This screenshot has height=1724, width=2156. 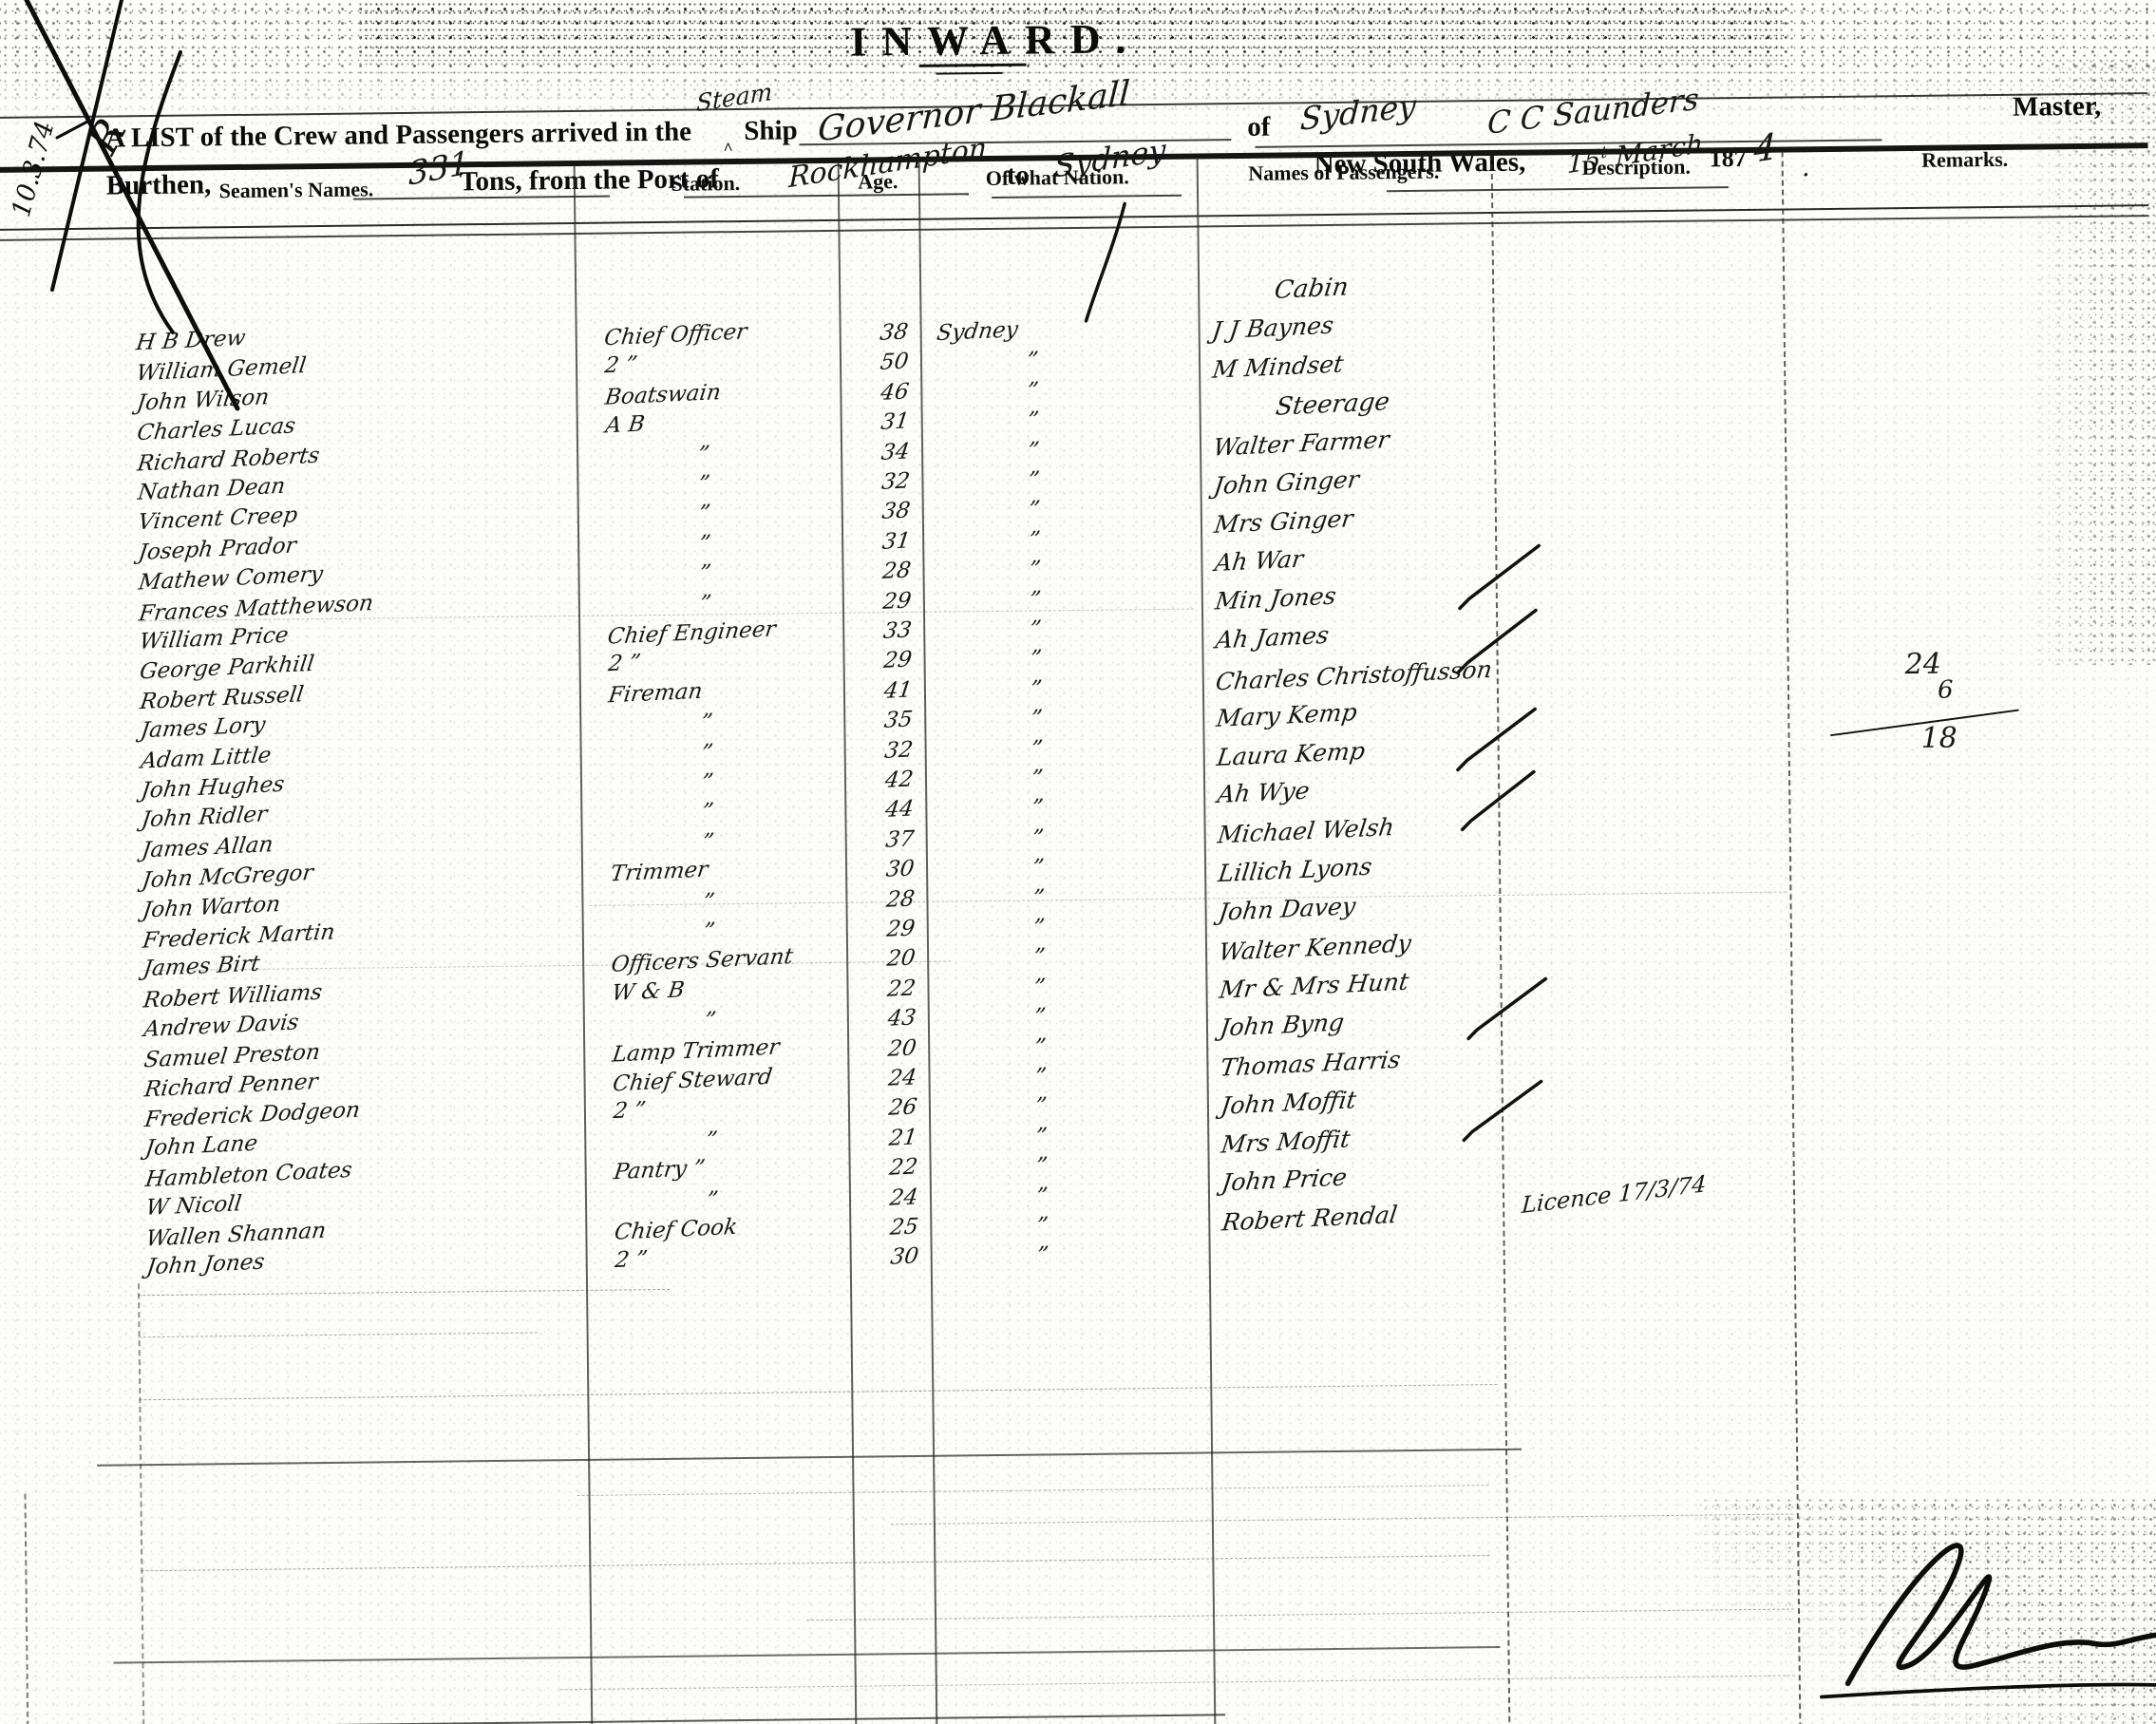 I want to click on corner-pen-marks: 10.3.74 R, so click(x=124, y=205).